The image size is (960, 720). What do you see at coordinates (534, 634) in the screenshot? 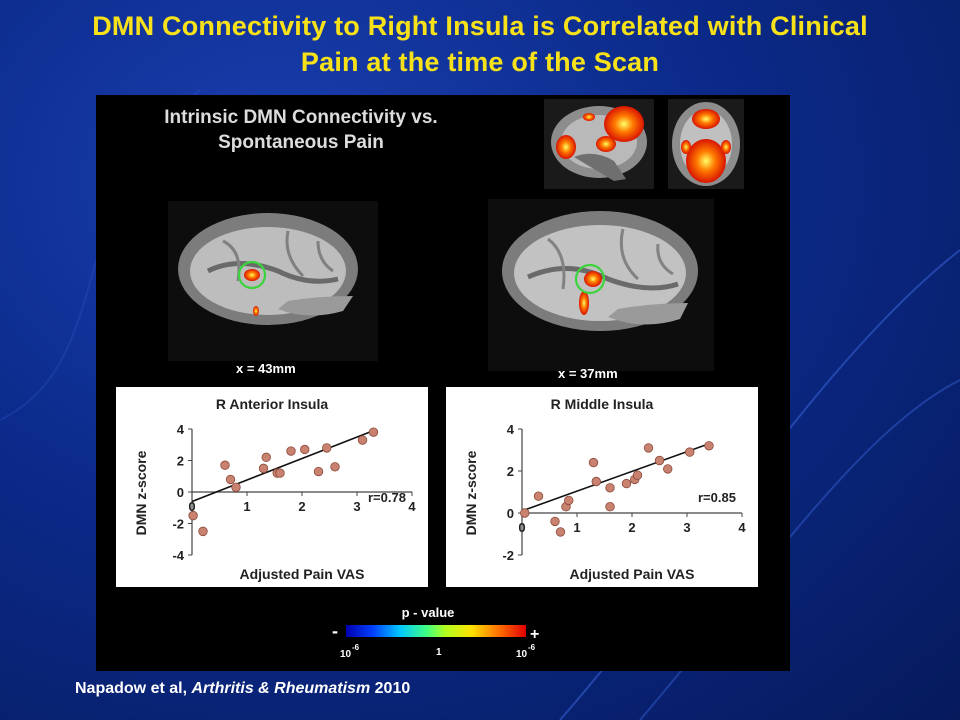
I see `colorbar-plus: +` at bounding box center [534, 634].